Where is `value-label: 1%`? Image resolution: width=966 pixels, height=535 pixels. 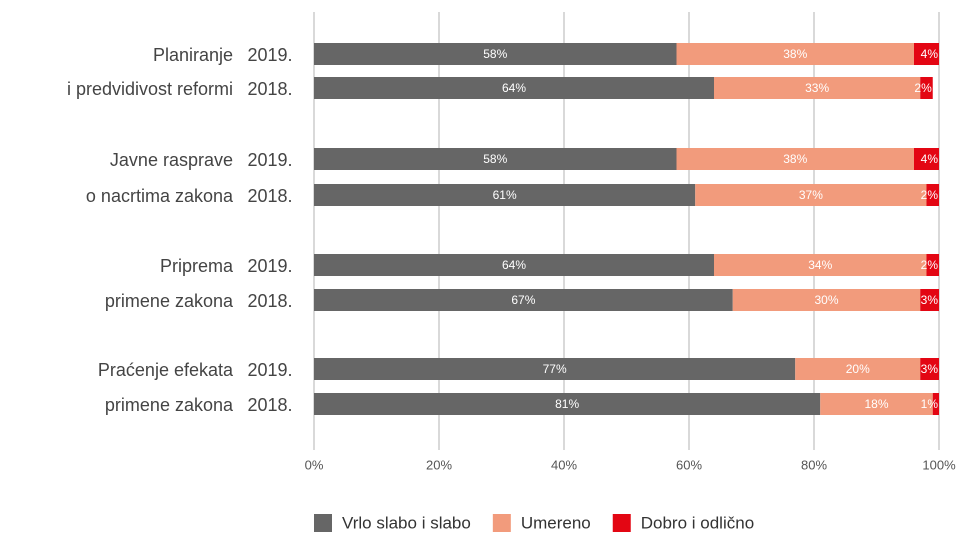 value-label: 1% is located at coordinates (930, 404).